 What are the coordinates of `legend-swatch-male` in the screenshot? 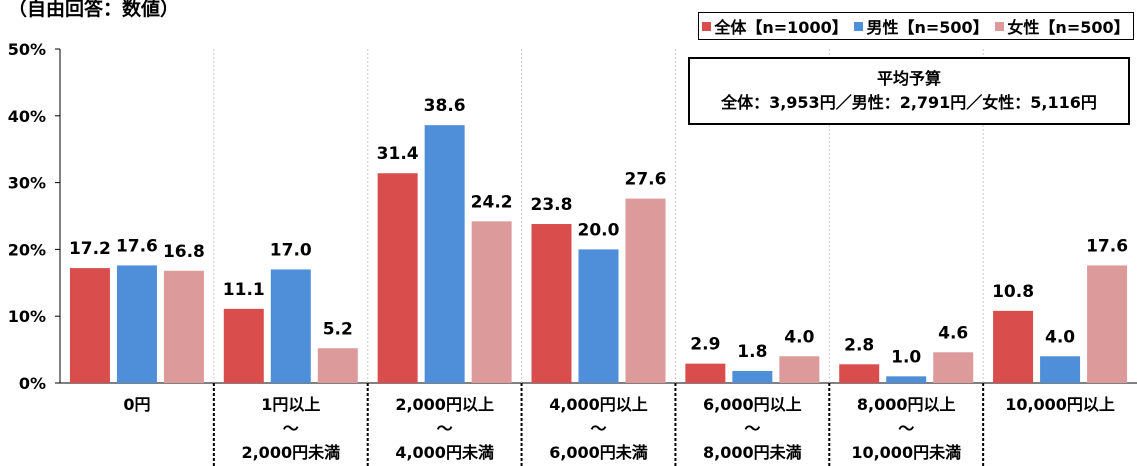 It's located at (859, 26).